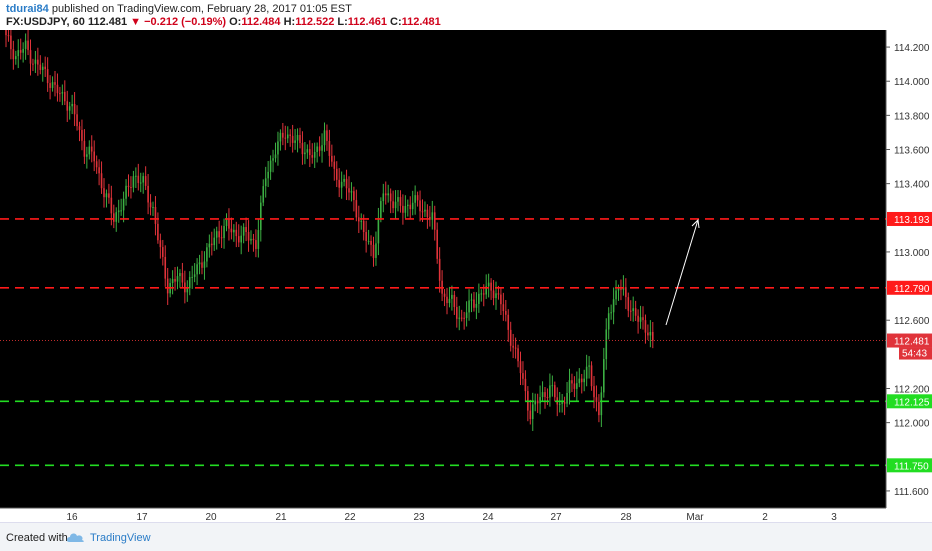 This screenshot has height=551, width=932. What do you see at coordinates (912, 48) in the screenshot?
I see `y-tick-label: 114.200` at bounding box center [912, 48].